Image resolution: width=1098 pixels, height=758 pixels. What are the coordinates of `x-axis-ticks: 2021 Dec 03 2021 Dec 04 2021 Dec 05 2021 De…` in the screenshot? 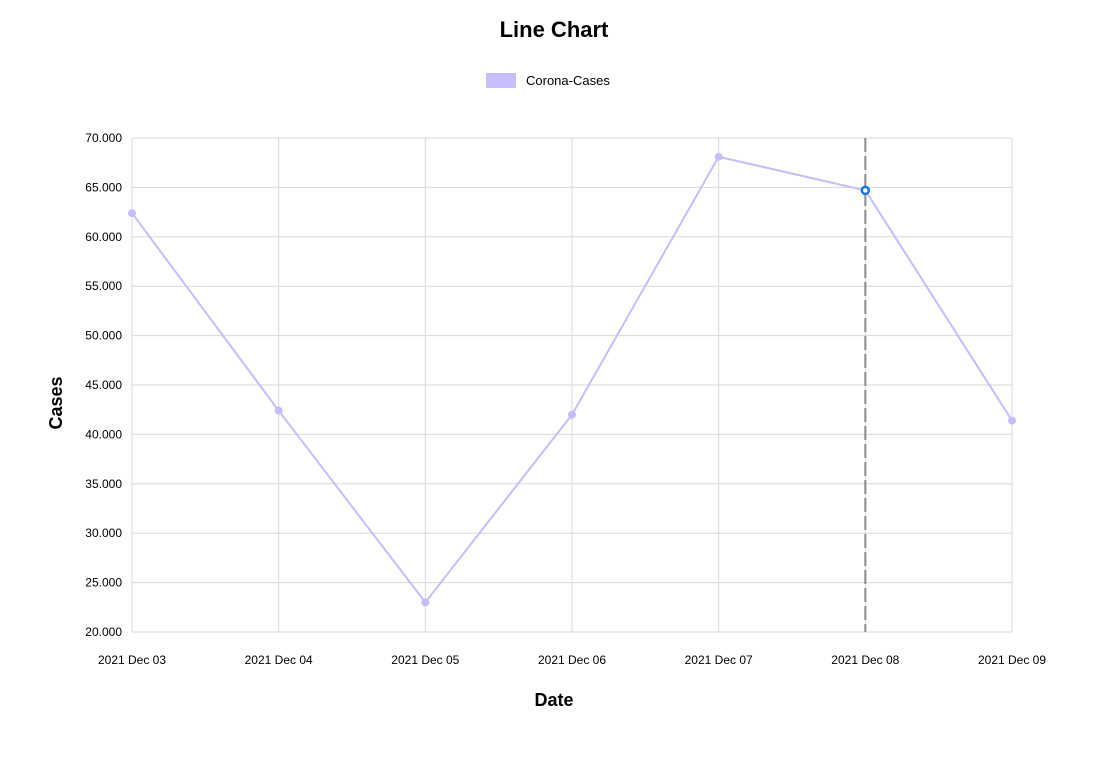 It's located at (572, 660).